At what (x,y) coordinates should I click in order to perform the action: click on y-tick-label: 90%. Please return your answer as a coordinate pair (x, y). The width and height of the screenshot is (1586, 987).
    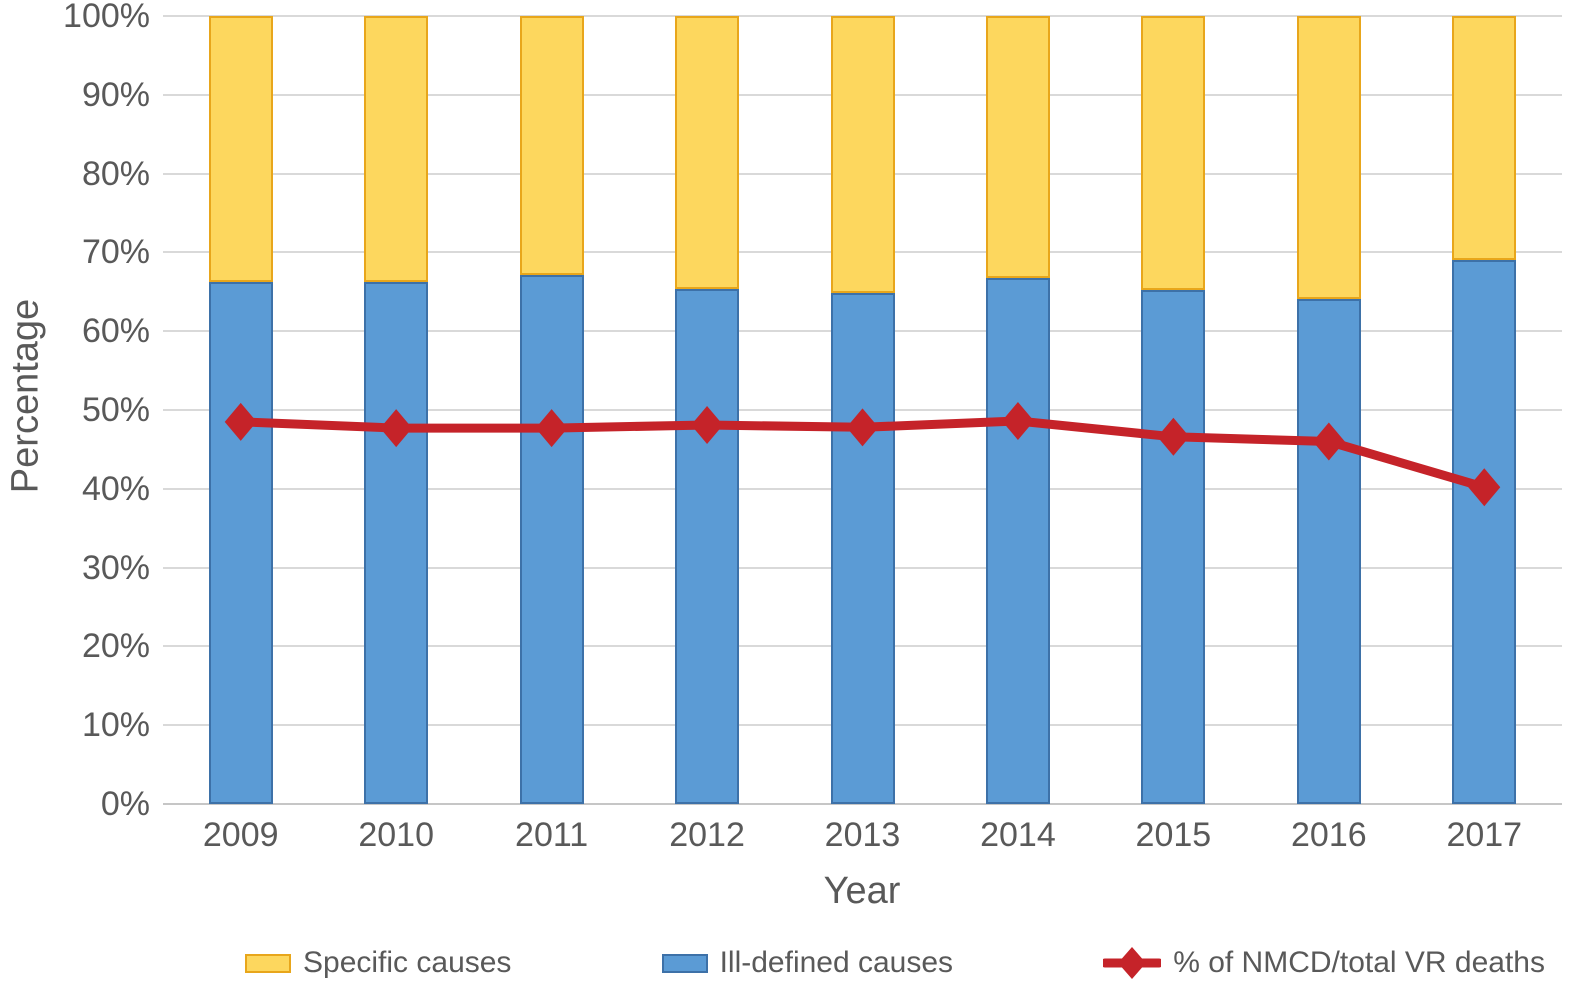
    Looking at the image, I should click on (115, 94).